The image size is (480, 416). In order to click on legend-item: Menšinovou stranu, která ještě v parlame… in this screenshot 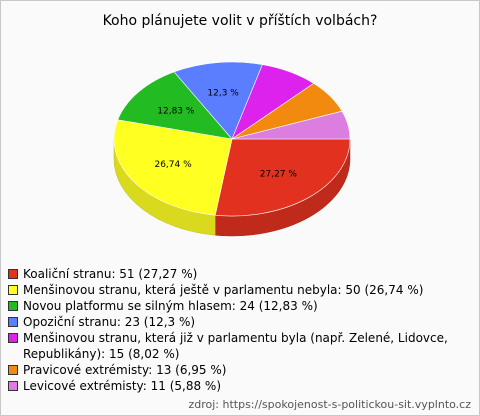, I will do `click(228, 290)`.